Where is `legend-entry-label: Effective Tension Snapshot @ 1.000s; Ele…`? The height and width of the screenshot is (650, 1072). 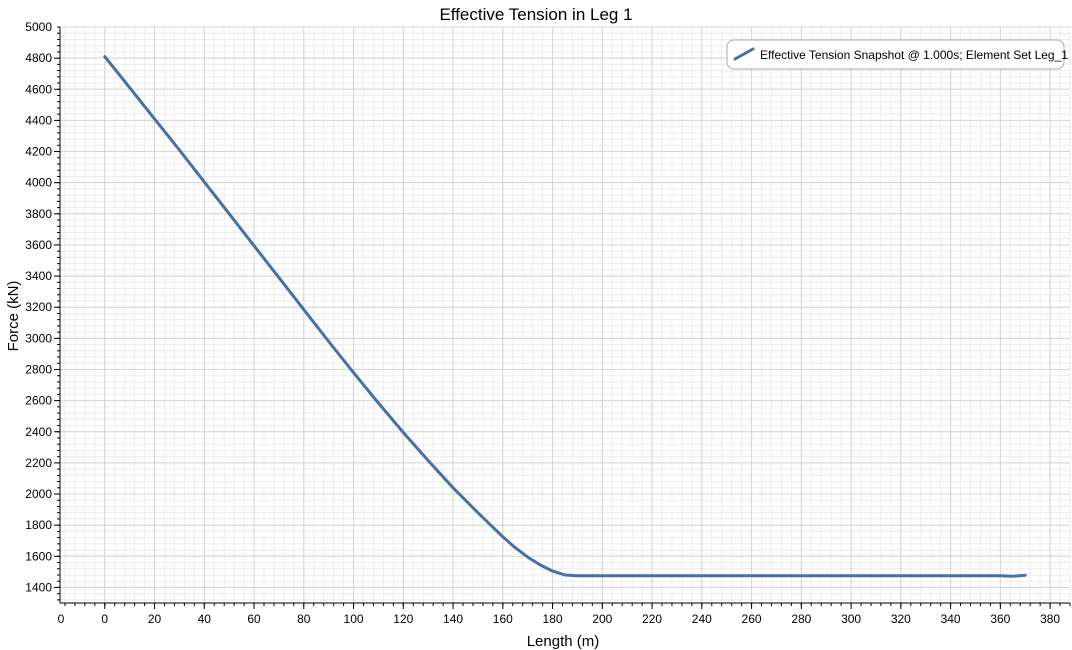 legend-entry-label: Effective Tension Snapshot @ 1.000s; Ele… is located at coordinates (914, 55).